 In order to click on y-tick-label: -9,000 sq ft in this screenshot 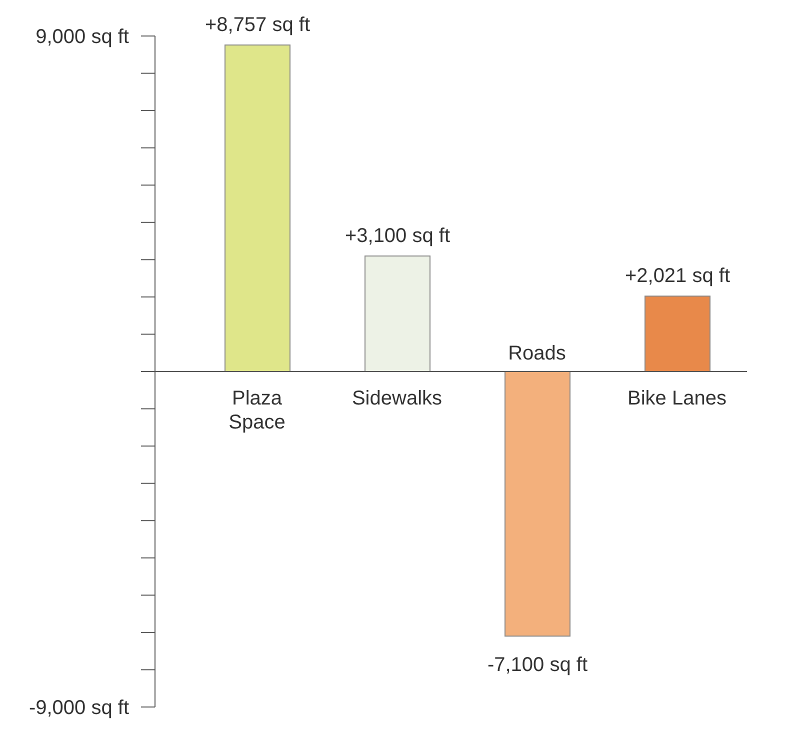, I will do `click(79, 708)`.